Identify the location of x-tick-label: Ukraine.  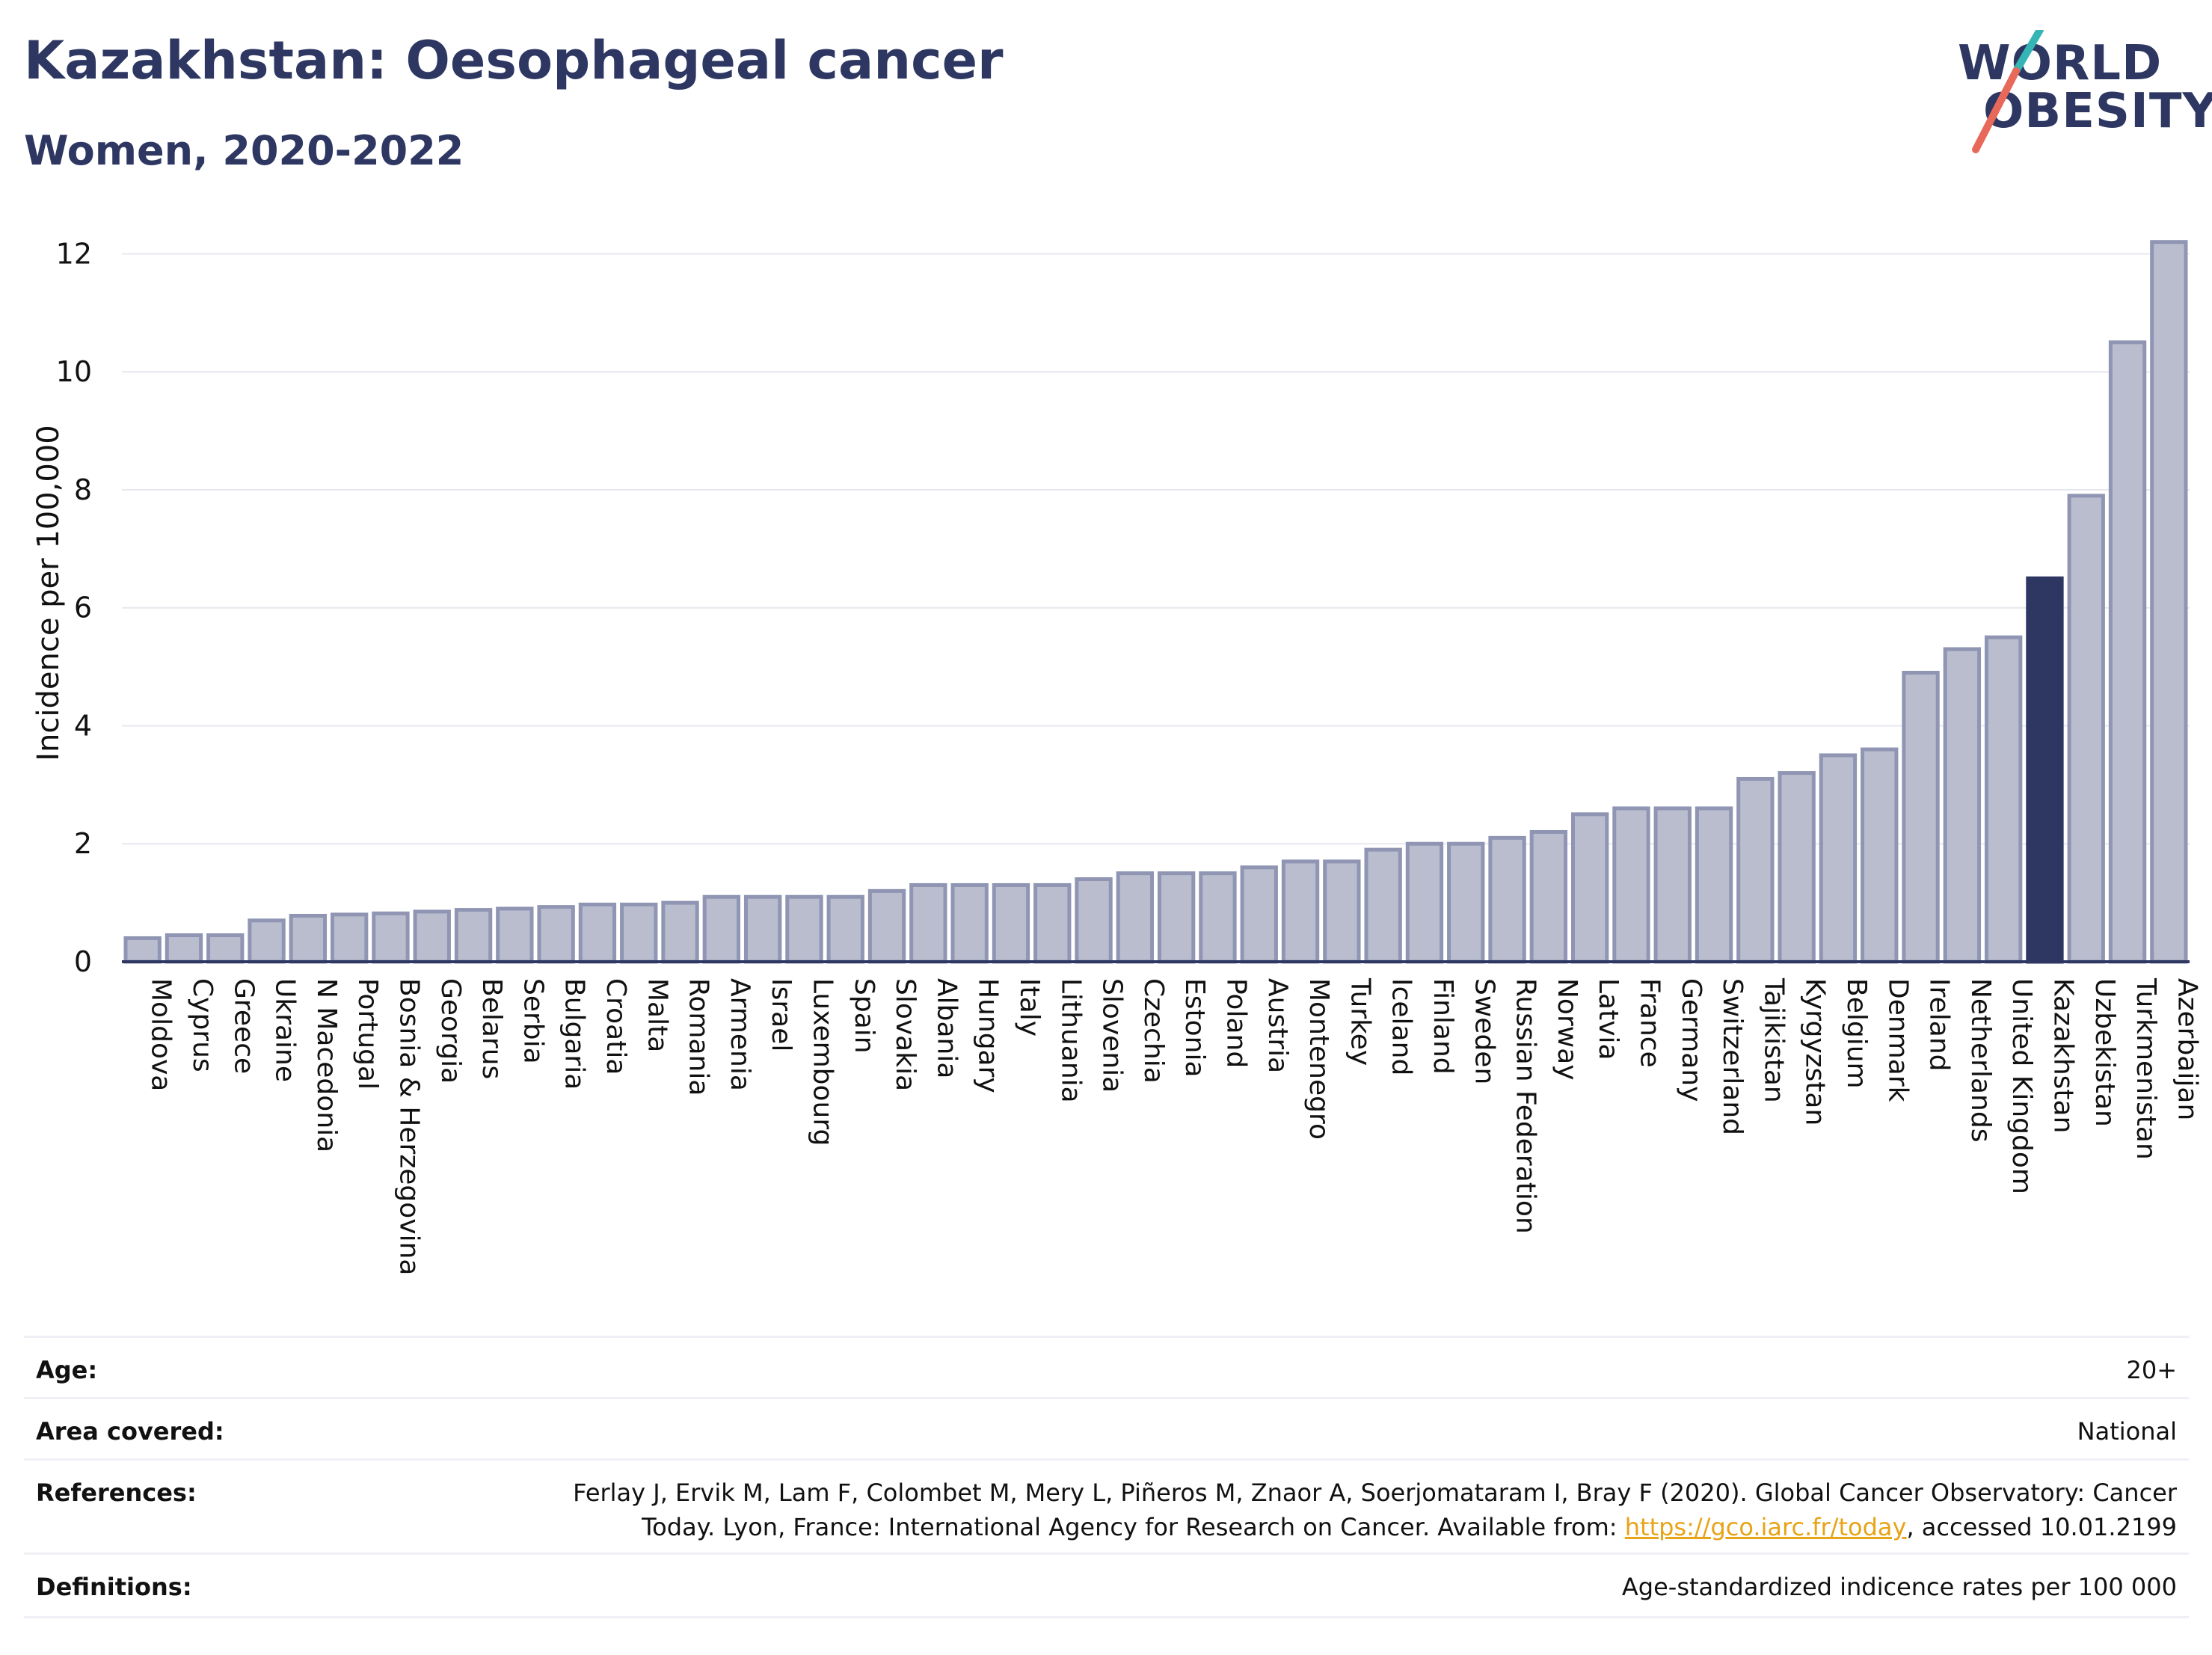
(285, 1030).